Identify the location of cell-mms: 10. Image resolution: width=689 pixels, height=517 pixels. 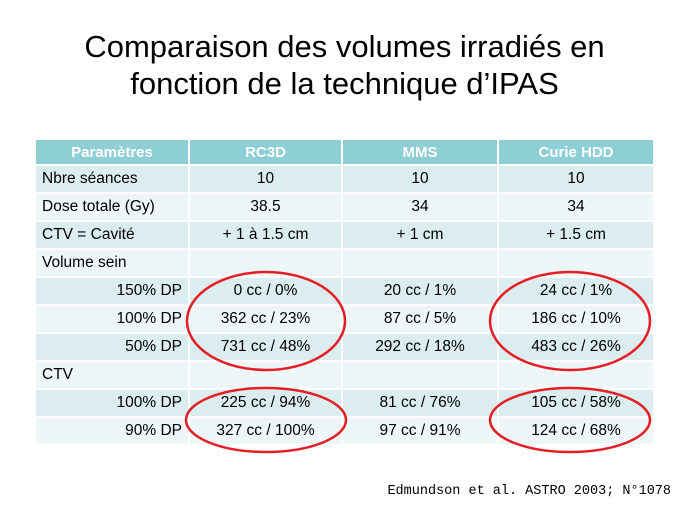
(420, 178).